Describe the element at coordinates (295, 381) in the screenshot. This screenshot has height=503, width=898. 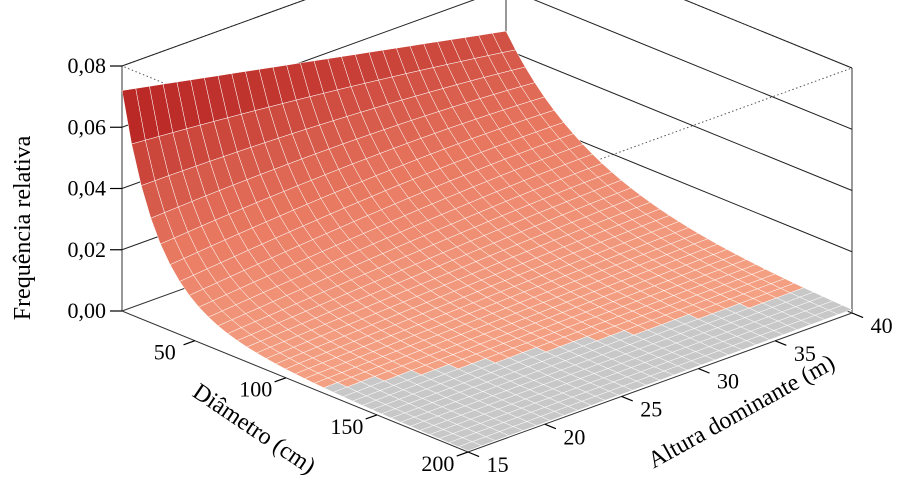
I see `box-edge-base-front-left` at that location.